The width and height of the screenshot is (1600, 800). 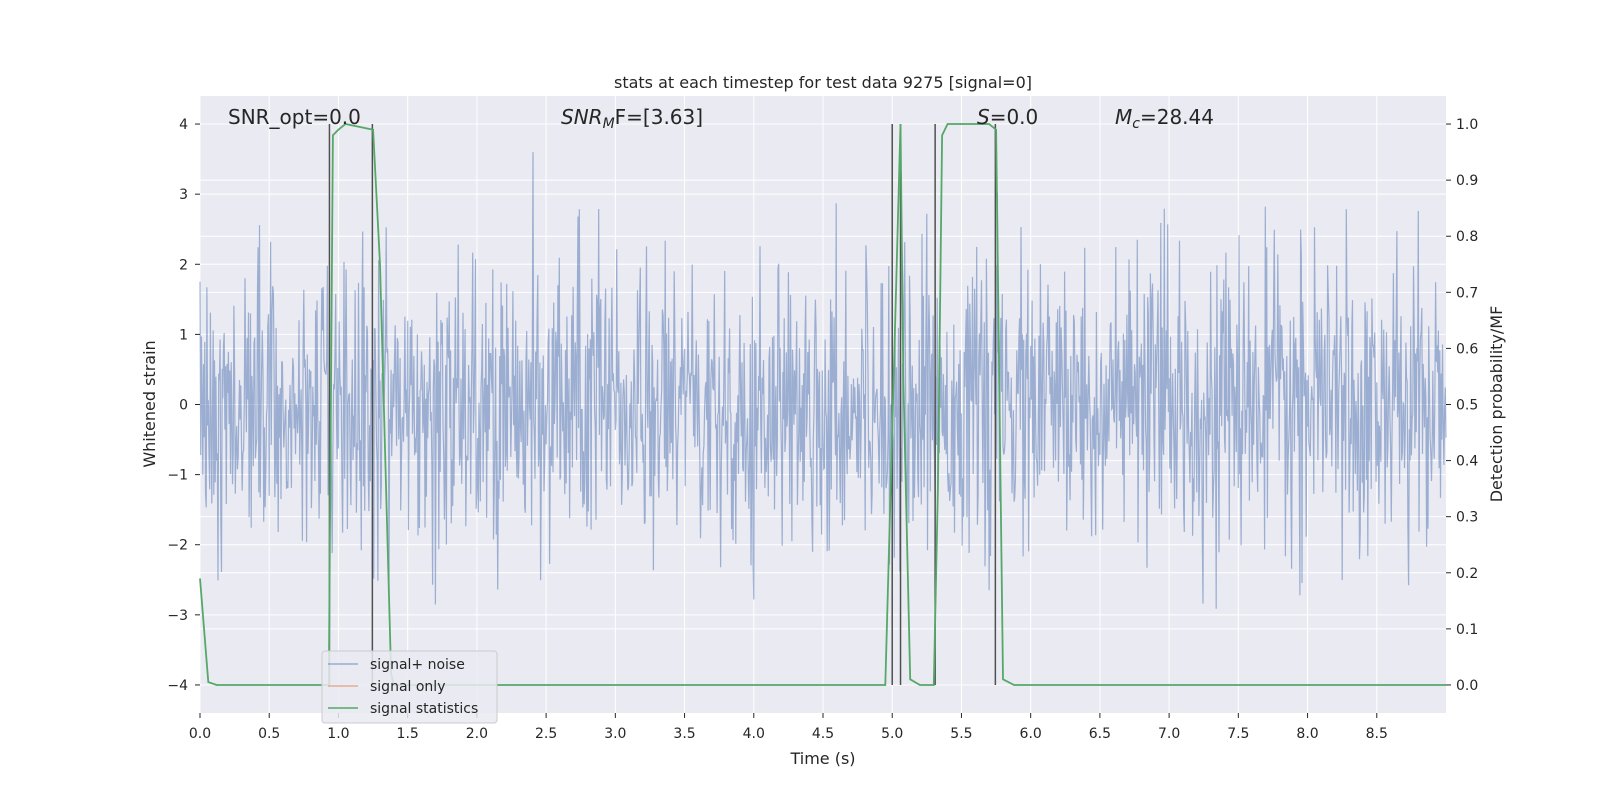 What do you see at coordinates (1467, 574) in the screenshot?
I see `y-tick-label-right: 0.2` at bounding box center [1467, 574].